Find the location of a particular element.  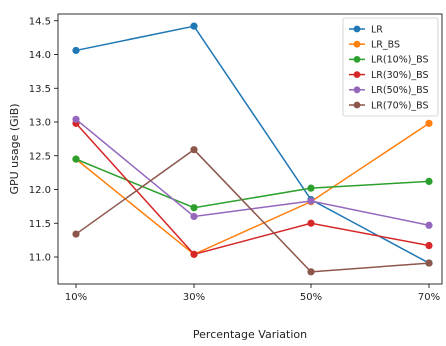

legend-item: LR_BS is located at coordinates (374, 45).